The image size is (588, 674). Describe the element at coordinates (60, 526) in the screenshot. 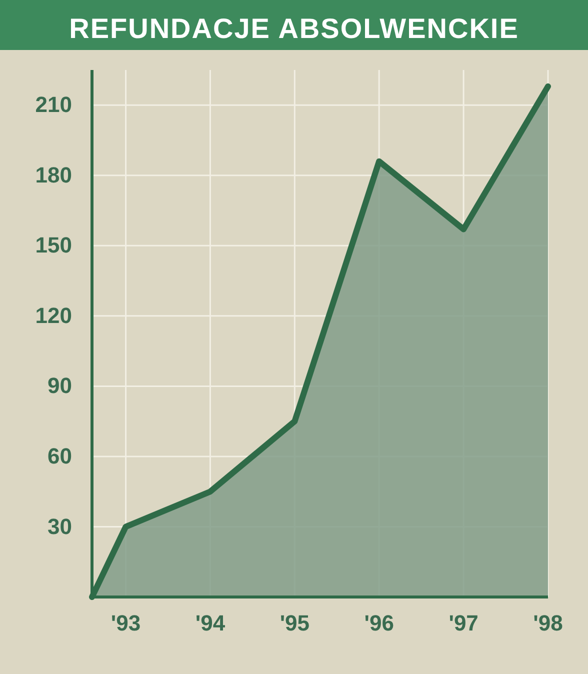

I see `y-tick-label: 30` at that location.